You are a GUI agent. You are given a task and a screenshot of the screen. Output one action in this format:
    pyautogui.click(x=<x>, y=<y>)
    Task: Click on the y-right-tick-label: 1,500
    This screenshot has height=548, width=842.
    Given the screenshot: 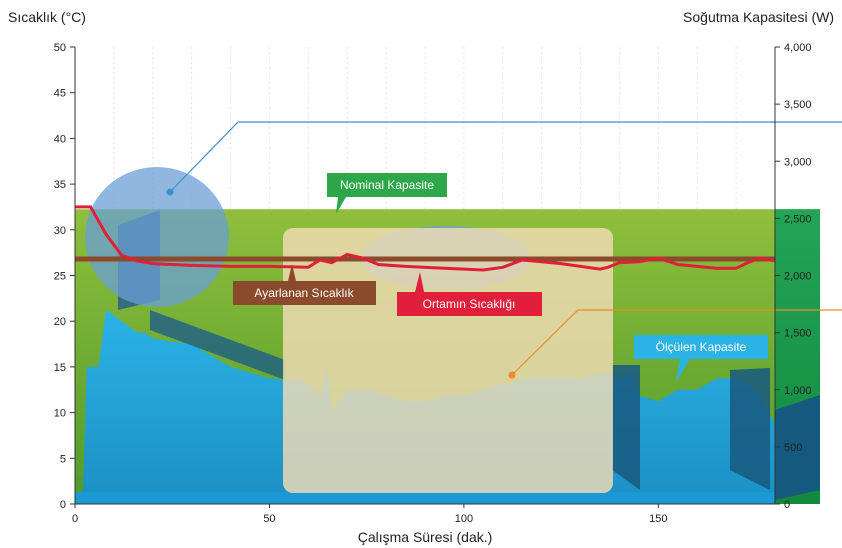 What is the action you would take?
    pyautogui.click(x=798, y=334)
    